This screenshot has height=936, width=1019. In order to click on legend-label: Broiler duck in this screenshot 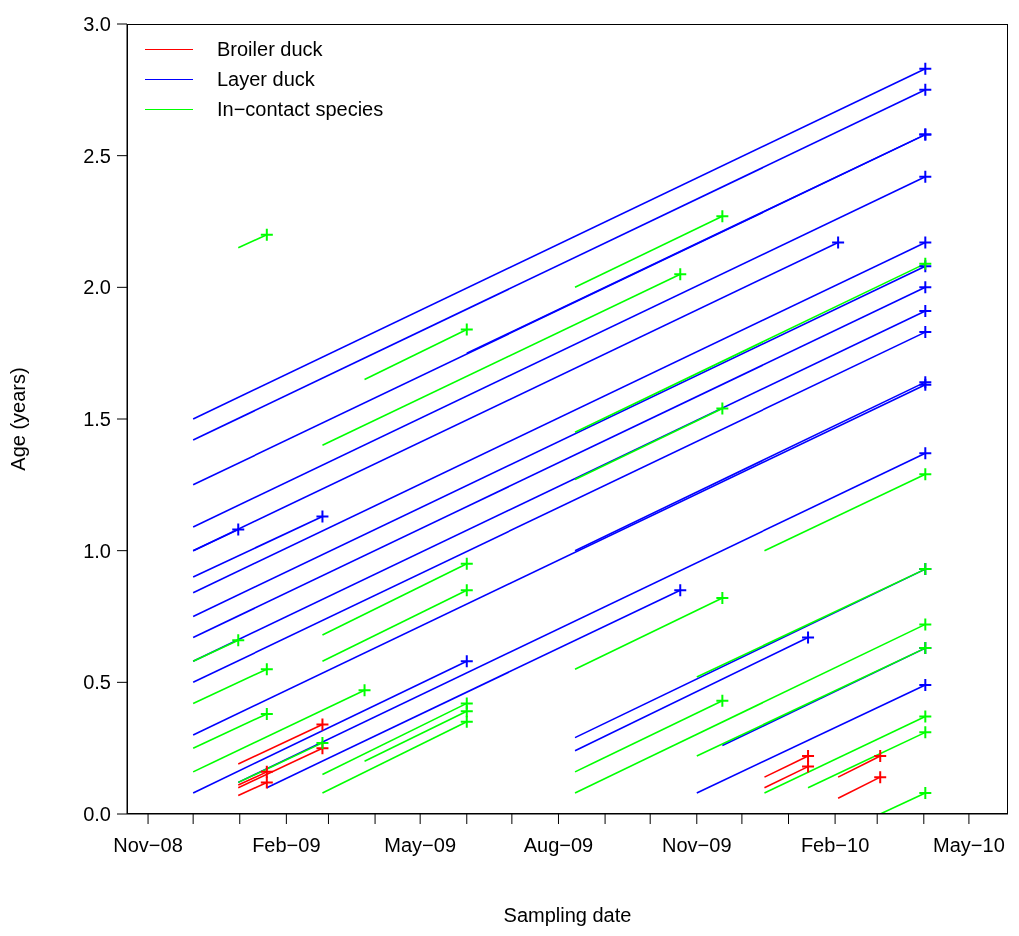, I will do `click(270, 49)`.